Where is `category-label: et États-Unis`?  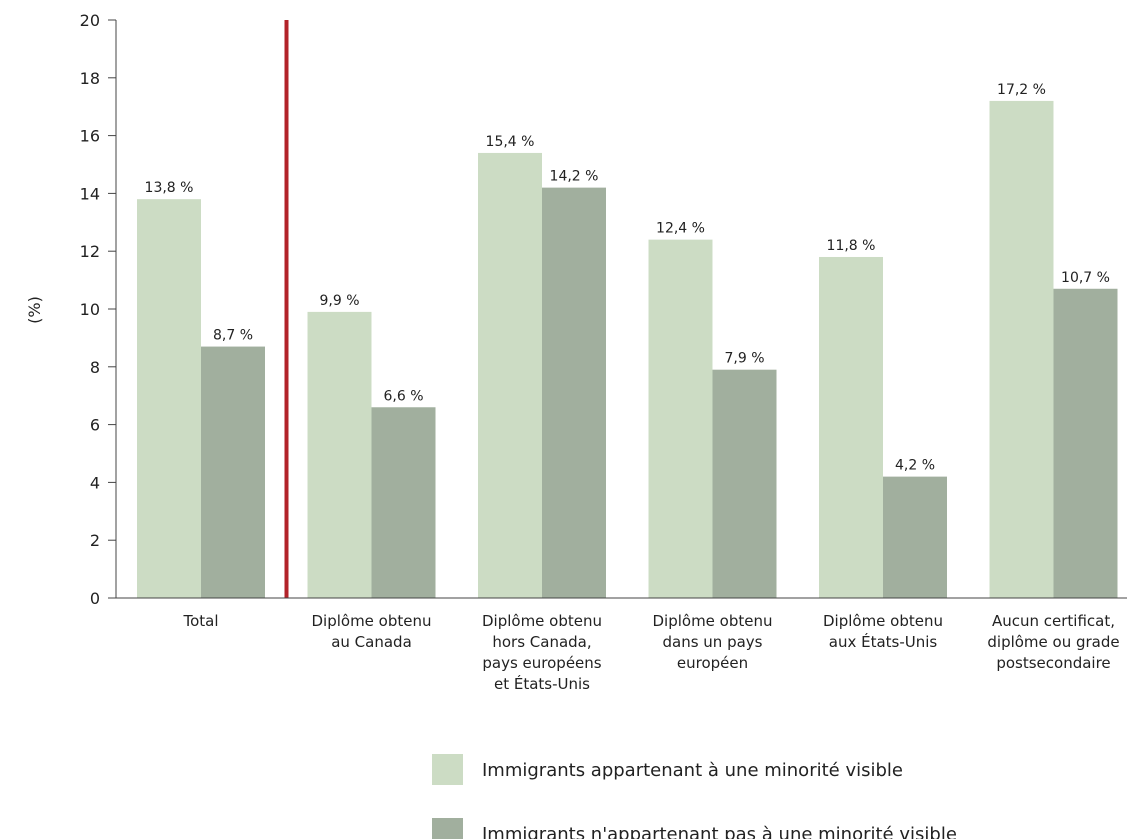
category-label: et États-Unis is located at coordinates (542, 683).